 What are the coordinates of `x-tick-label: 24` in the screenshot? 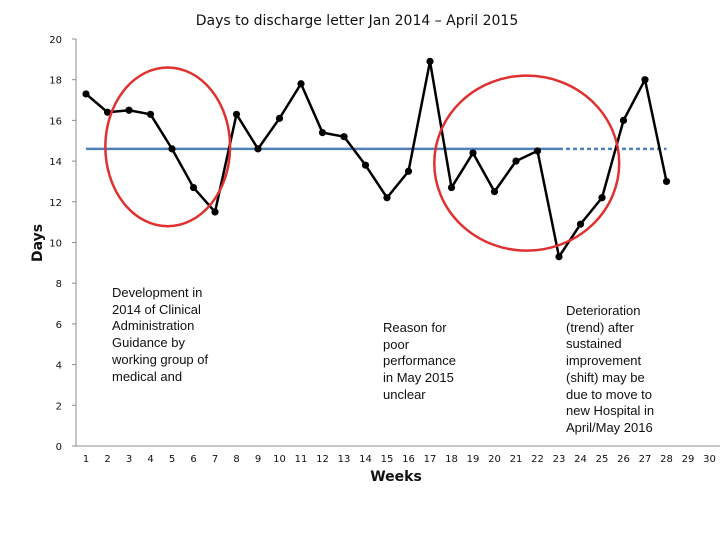 It's located at (580, 459).